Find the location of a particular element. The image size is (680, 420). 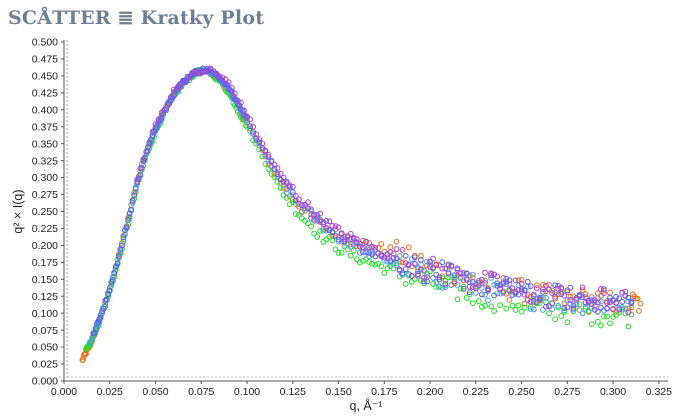

x-axis-label: q, Å⁻¹ is located at coordinates (366, 405).